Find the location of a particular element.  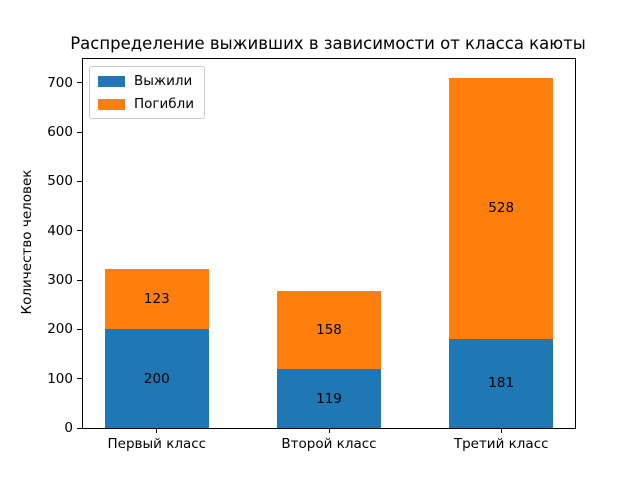

y-tick-label: 300 is located at coordinates (60, 280).